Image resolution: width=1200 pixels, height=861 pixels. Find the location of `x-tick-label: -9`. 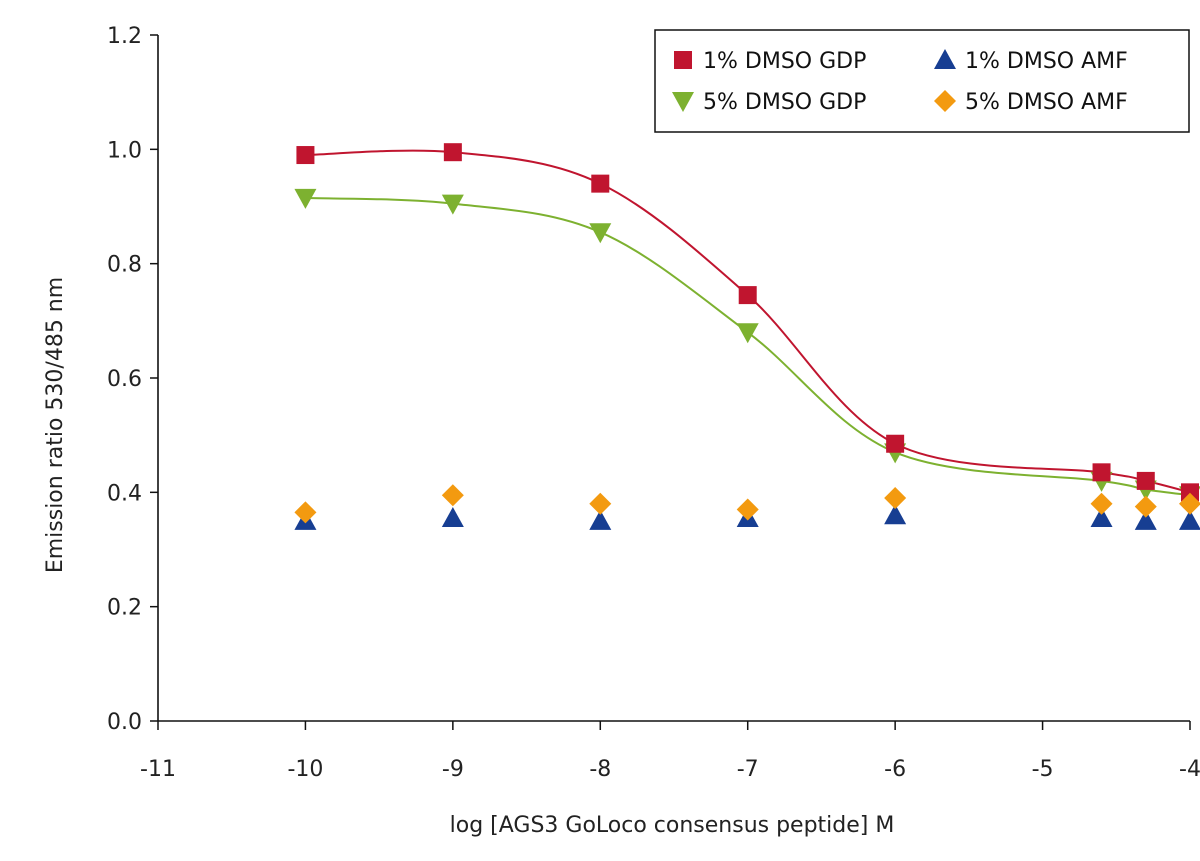

x-tick-label: -9 is located at coordinates (453, 769).